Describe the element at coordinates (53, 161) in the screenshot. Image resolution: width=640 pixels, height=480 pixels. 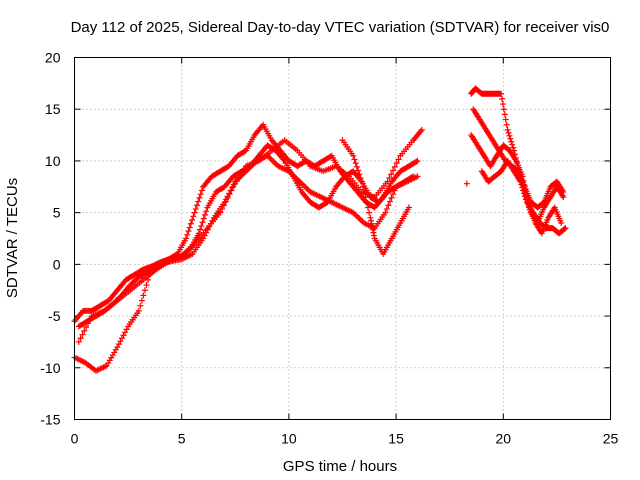
I see `y-tick-label: 10` at that location.